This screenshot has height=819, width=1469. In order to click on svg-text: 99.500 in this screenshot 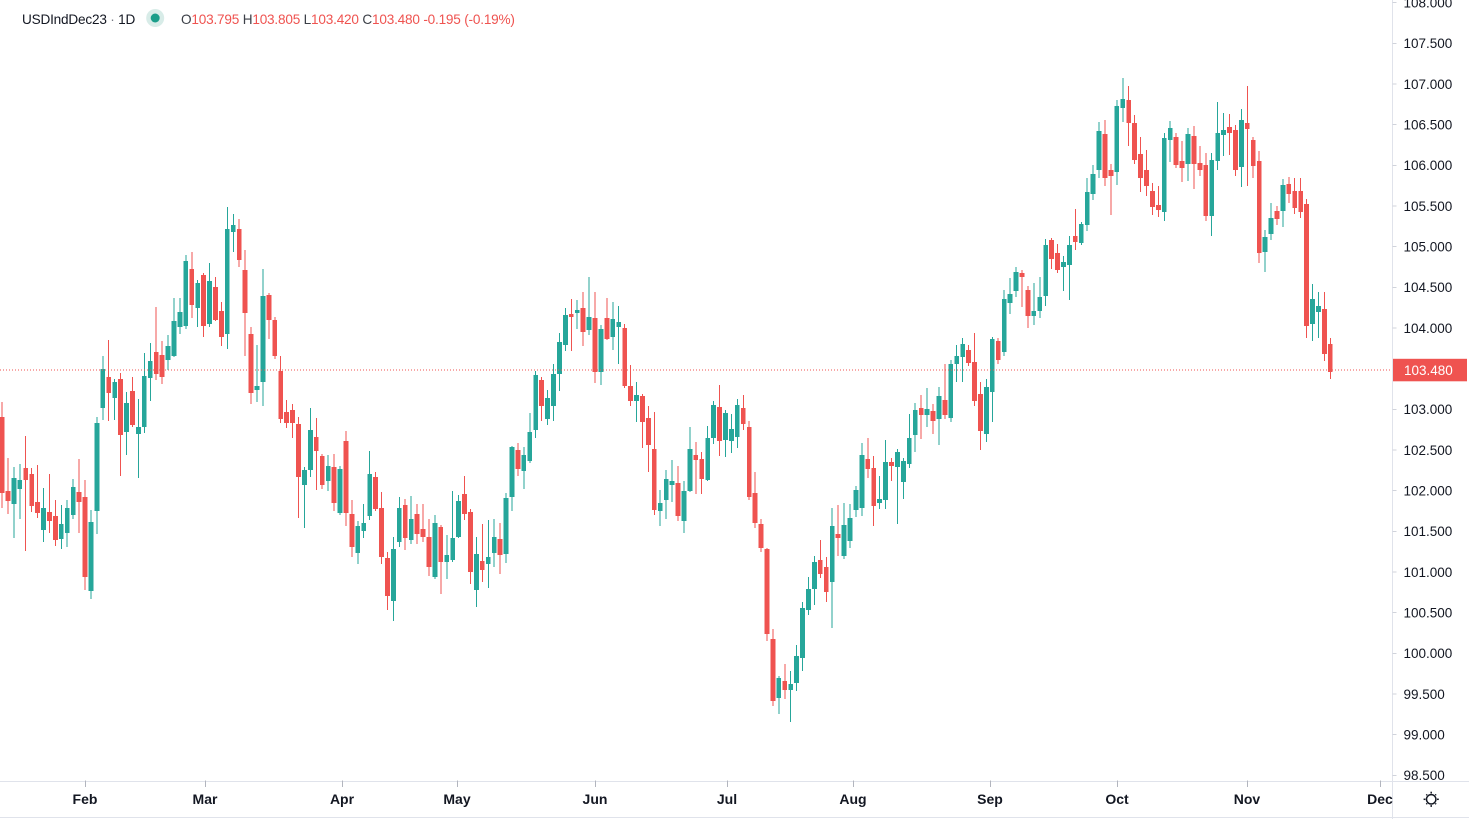, I will do `click(1424, 694)`.